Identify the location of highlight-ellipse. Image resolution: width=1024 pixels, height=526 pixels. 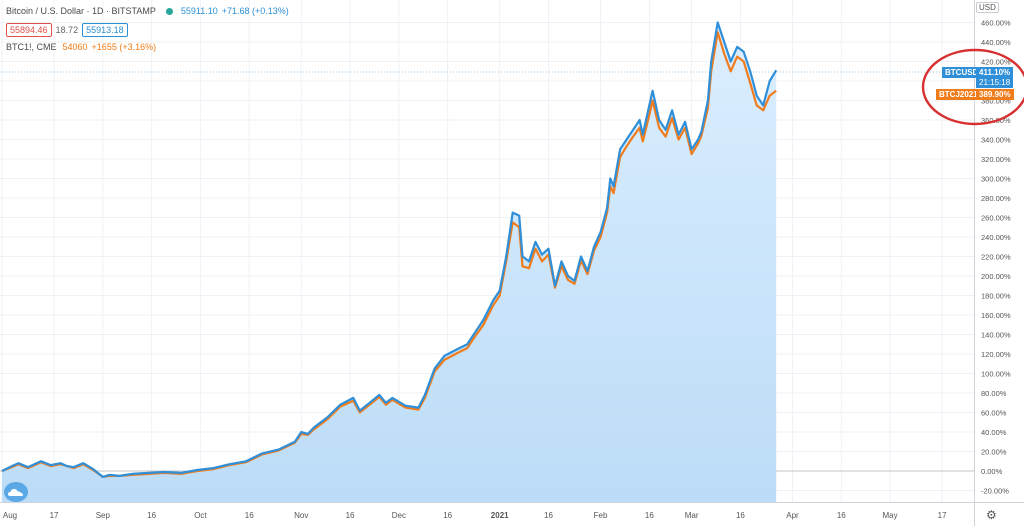
(972, 87).